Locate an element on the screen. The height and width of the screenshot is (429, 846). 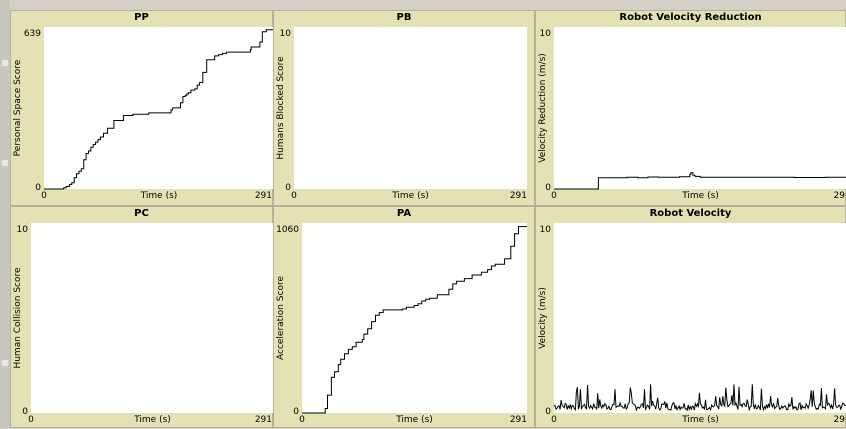
chart-svg-pa: 0 1060 0 291 Time (s) Acceleration Score is located at coordinates (401, 324).